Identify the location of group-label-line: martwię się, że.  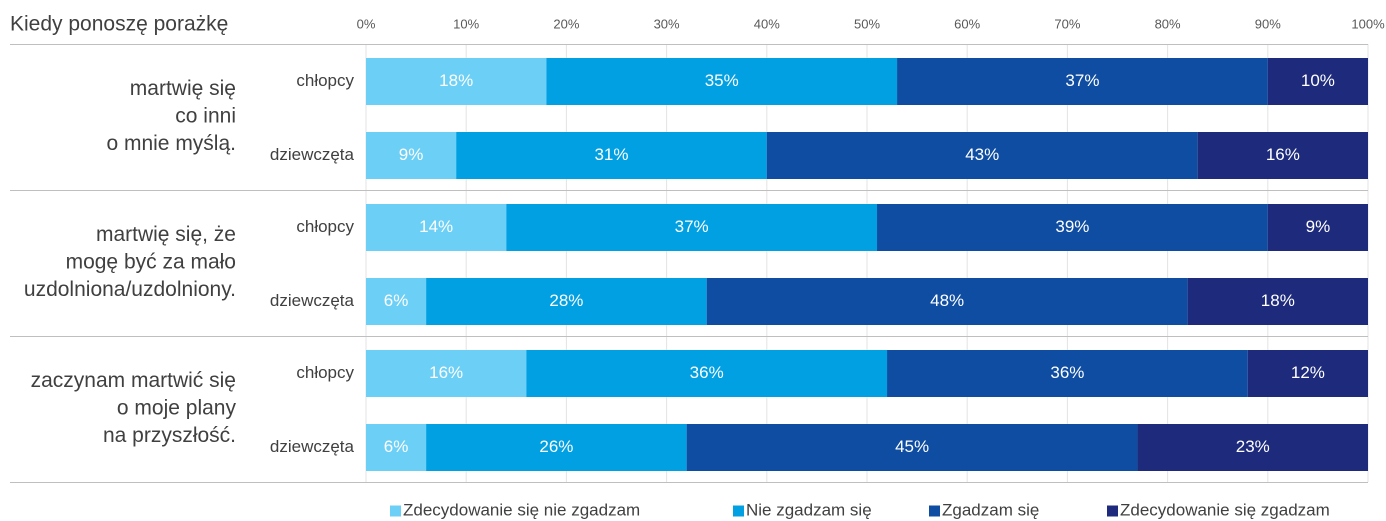
(166, 234).